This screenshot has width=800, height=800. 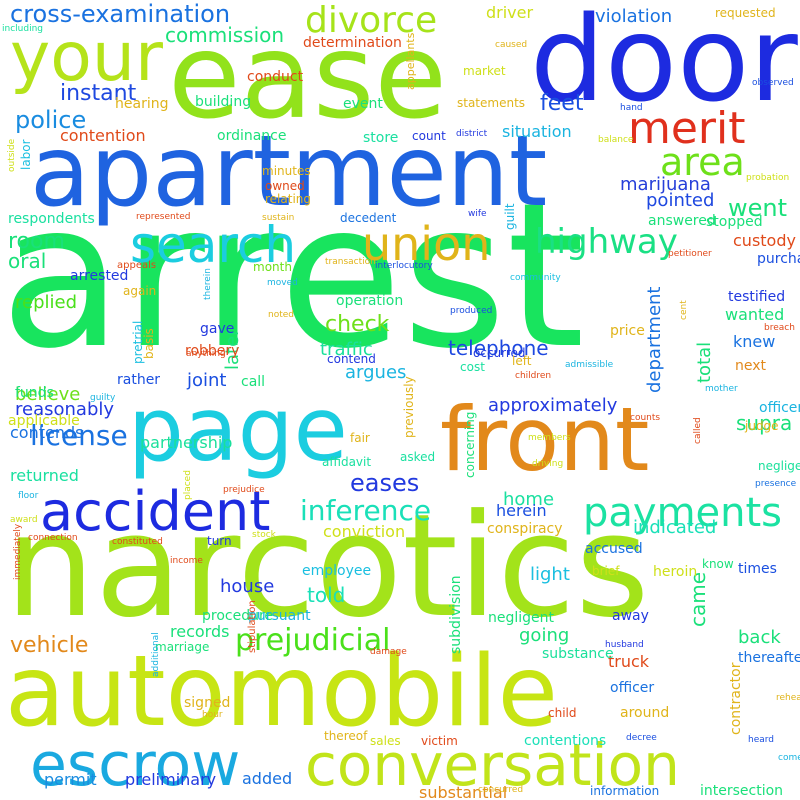 What do you see at coordinates (26, 154) in the screenshot?
I see `cloud-word: labor` at bounding box center [26, 154].